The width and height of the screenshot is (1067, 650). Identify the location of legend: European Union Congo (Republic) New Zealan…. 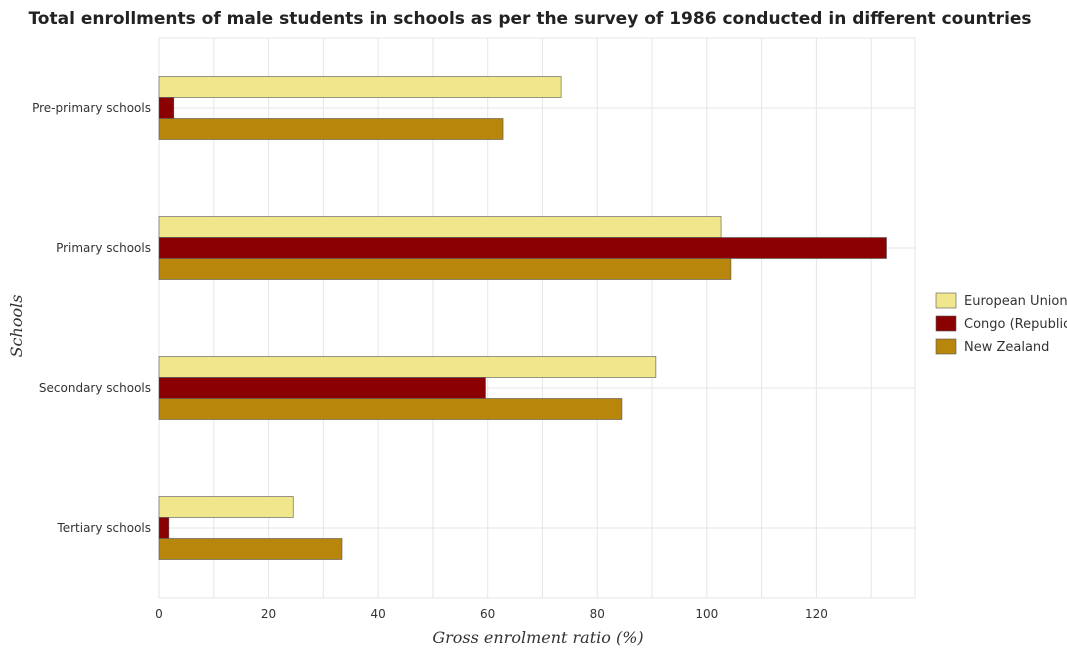
(1001, 323).